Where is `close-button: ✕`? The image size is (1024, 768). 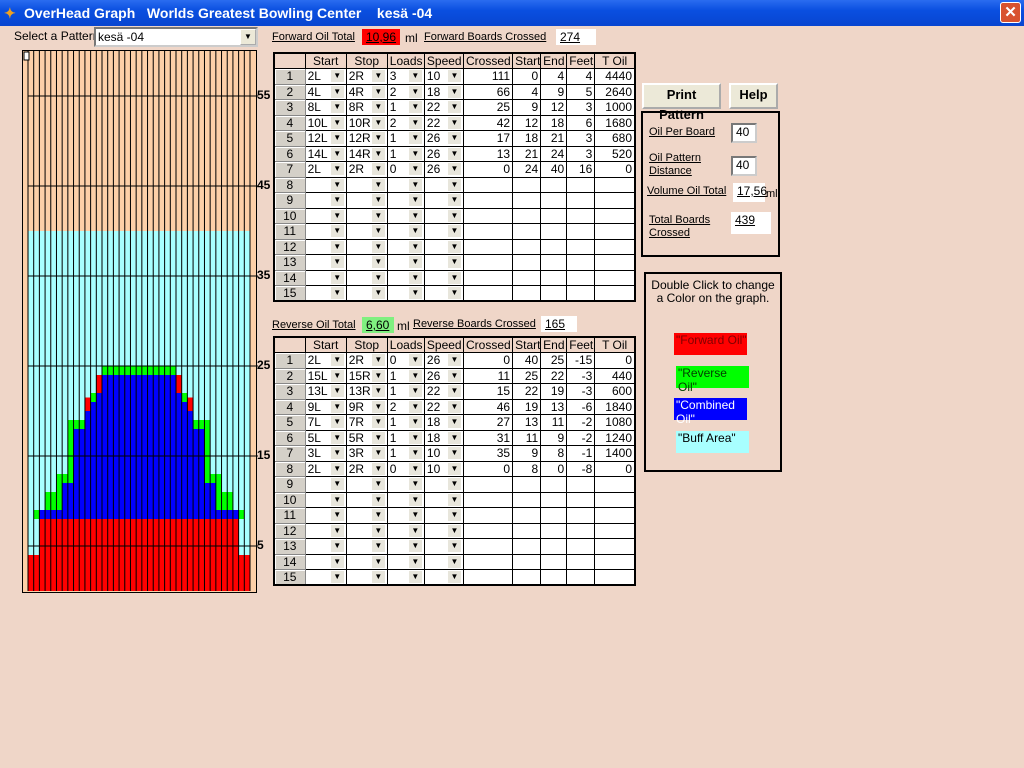 close-button: ✕ is located at coordinates (1010, 12).